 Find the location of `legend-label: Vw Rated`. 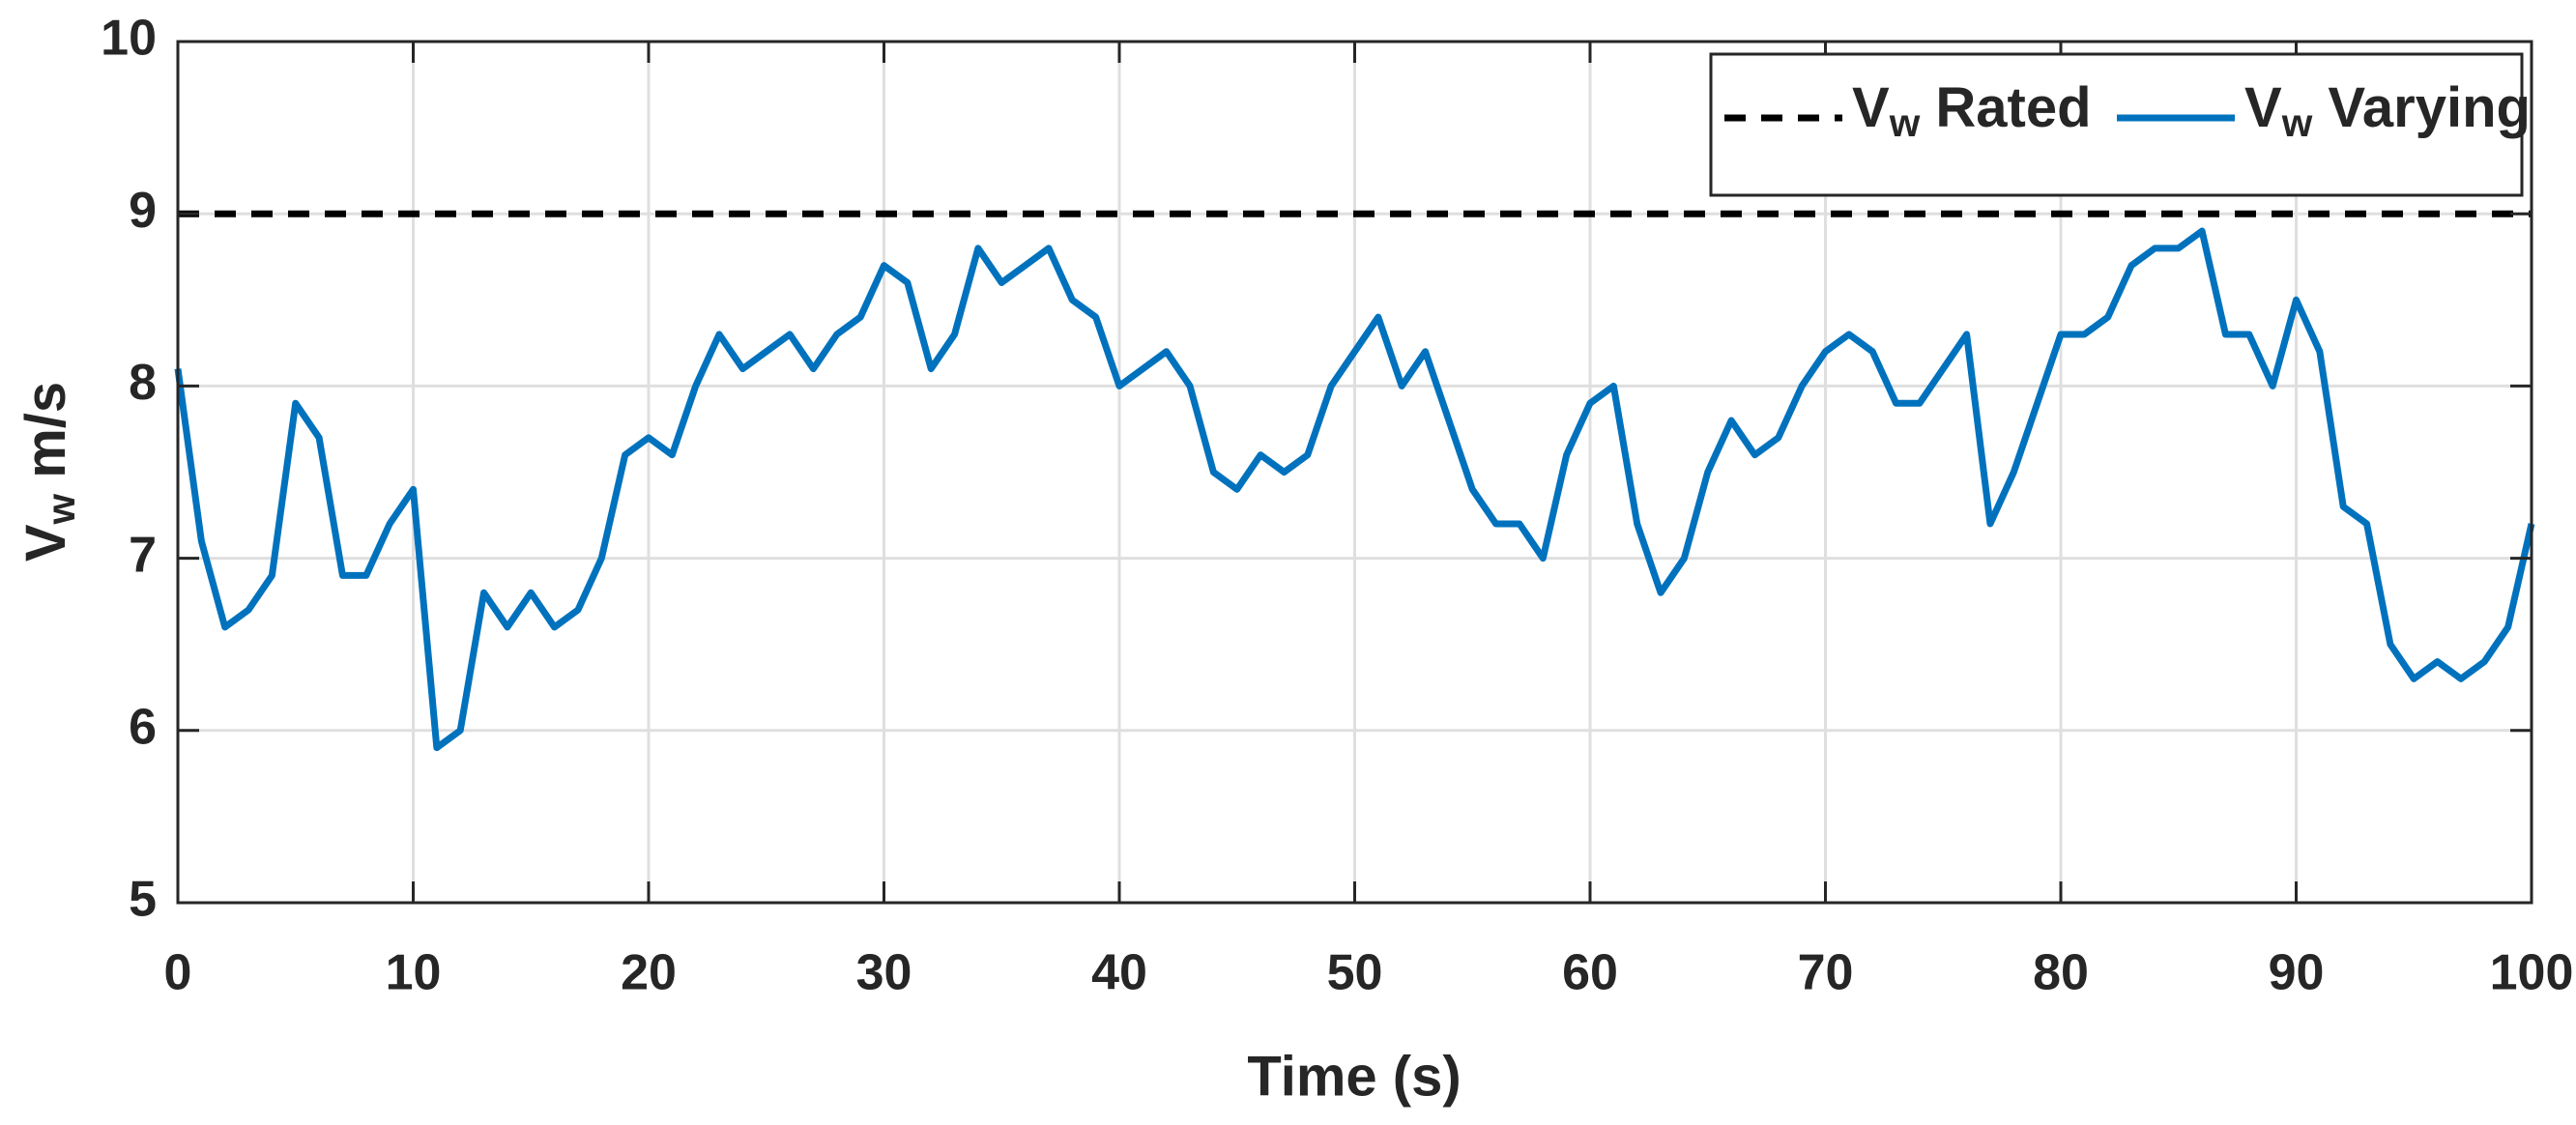

legend-label: Vw Rated is located at coordinates (1972, 110).